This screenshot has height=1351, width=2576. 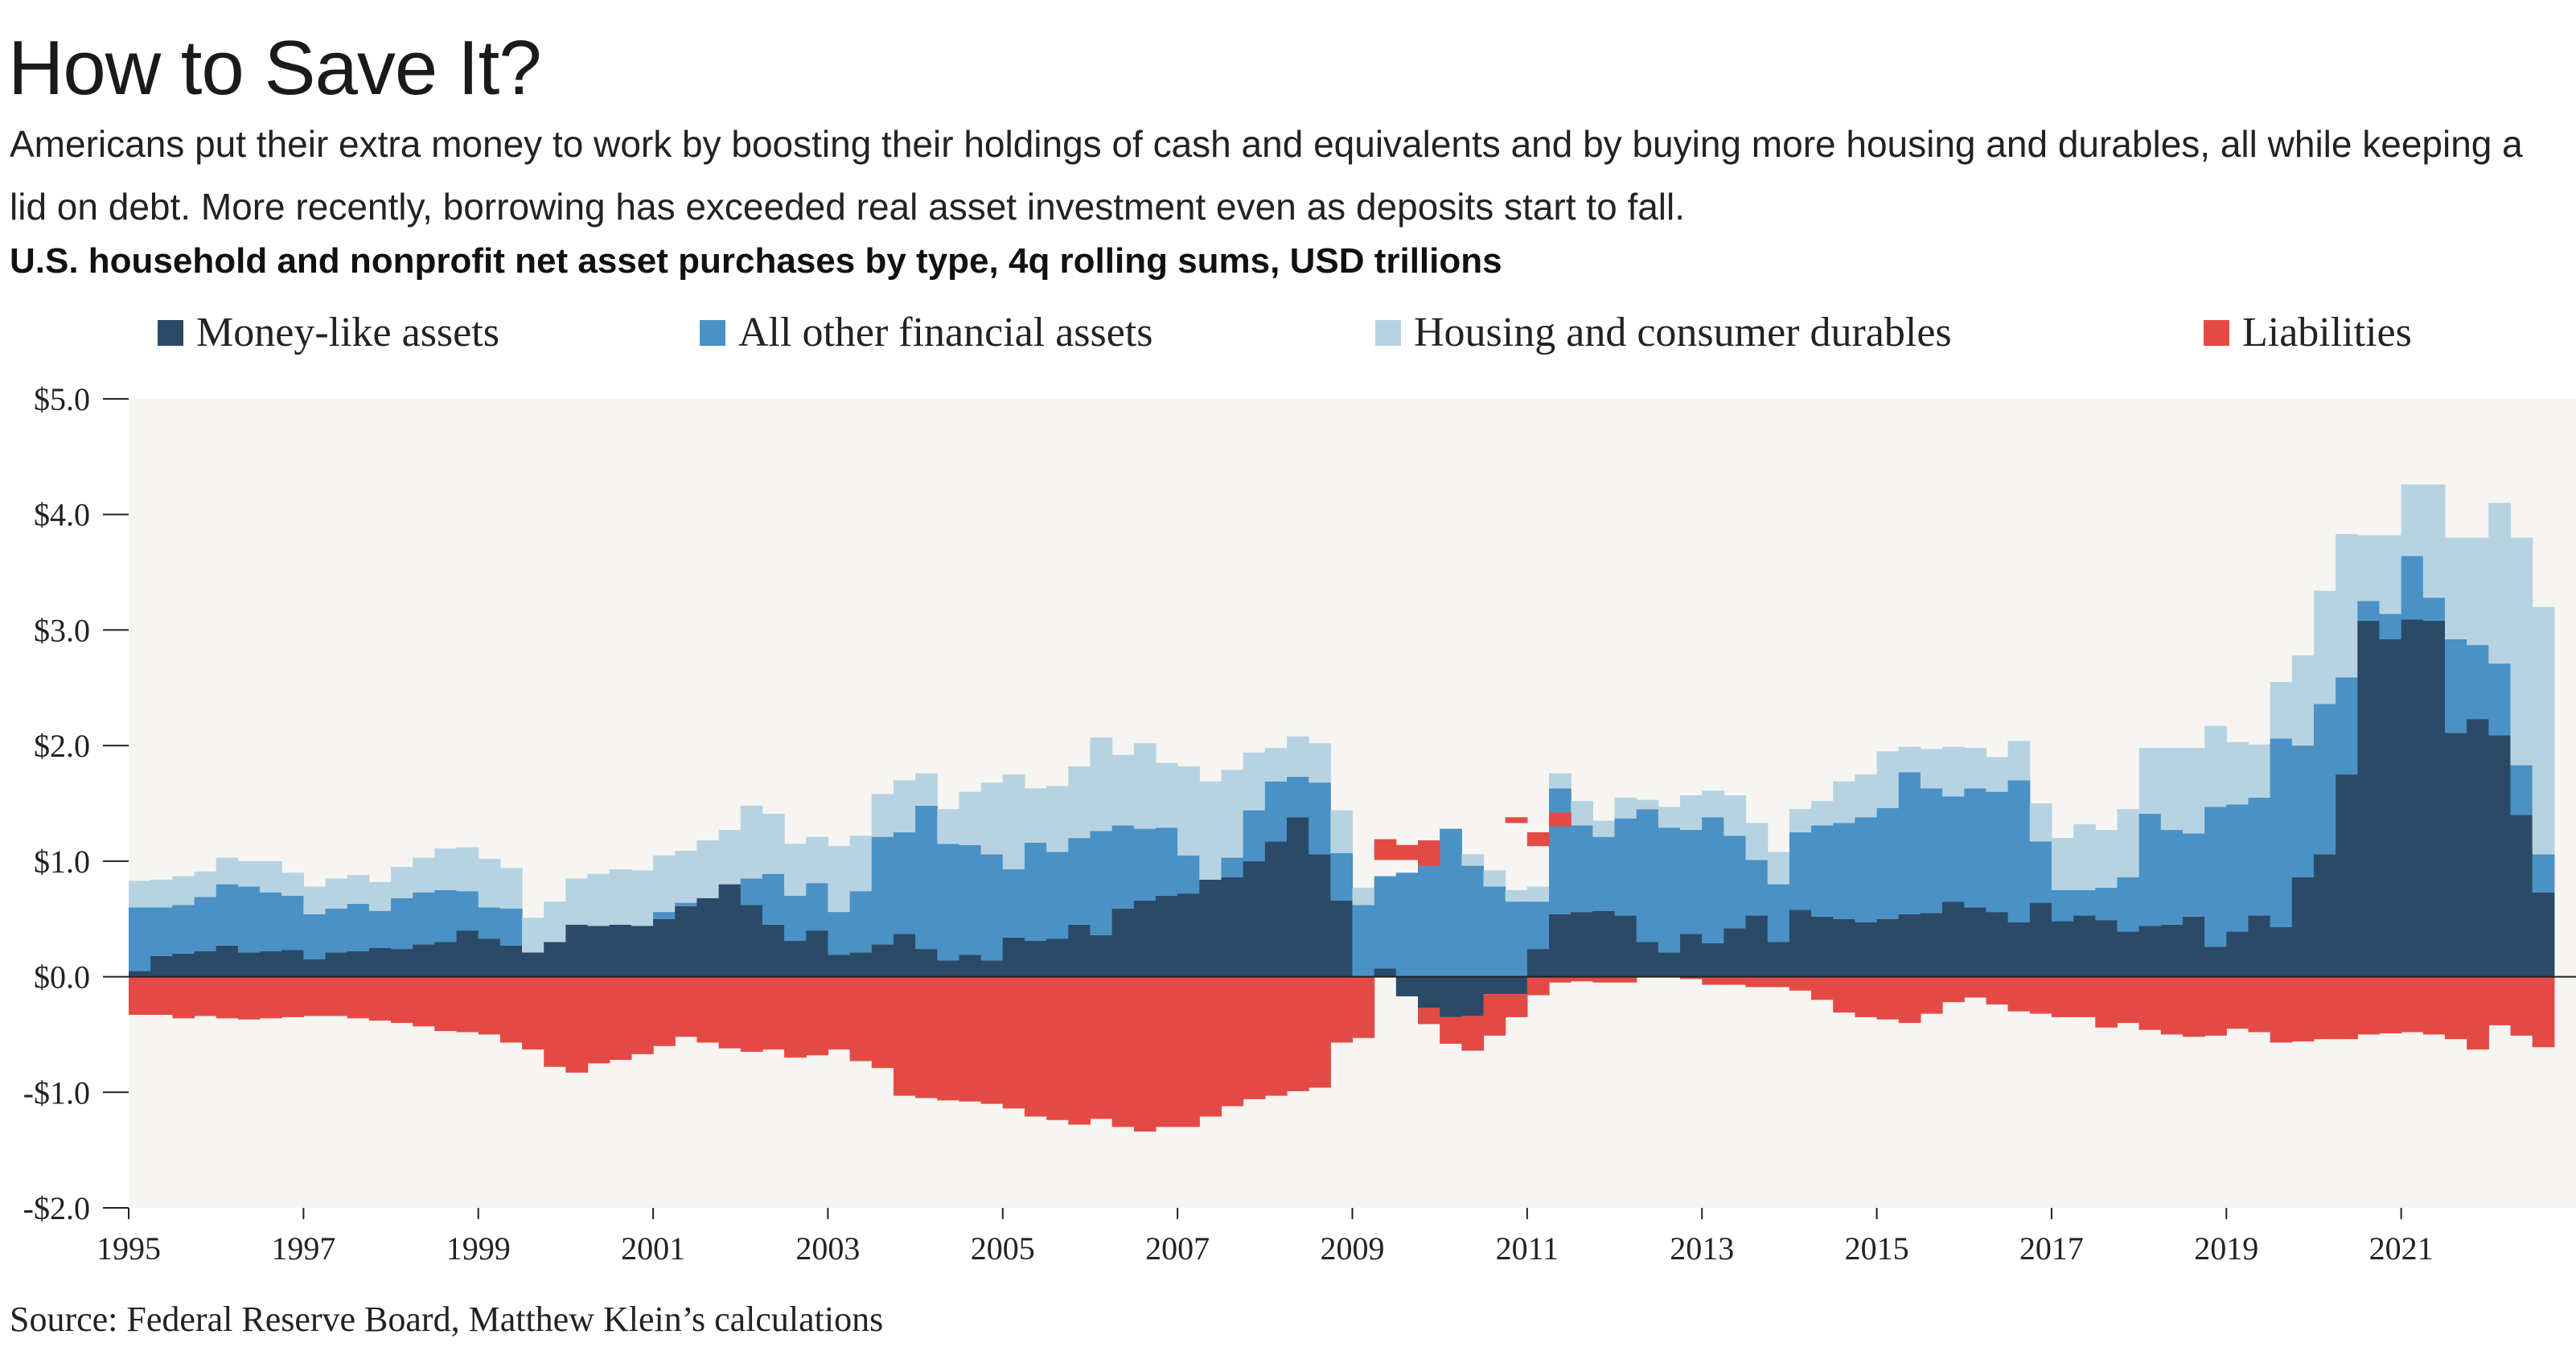 What do you see at coordinates (945, 332) in the screenshot?
I see `legend-label-other-financial: All other financial assets` at bounding box center [945, 332].